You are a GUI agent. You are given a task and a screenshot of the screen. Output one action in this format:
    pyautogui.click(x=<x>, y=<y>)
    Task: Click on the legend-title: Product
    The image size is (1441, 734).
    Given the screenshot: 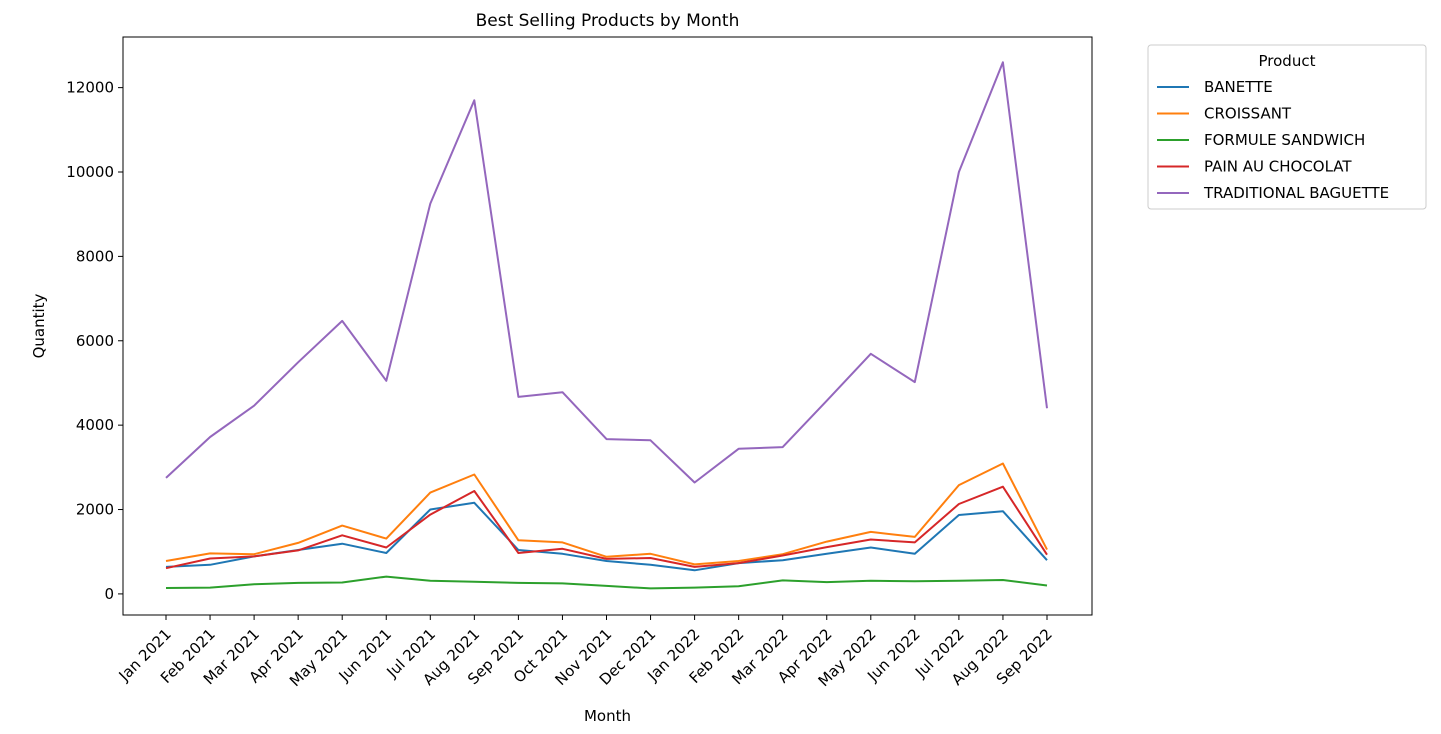 What is the action you would take?
    pyautogui.click(x=1287, y=61)
    